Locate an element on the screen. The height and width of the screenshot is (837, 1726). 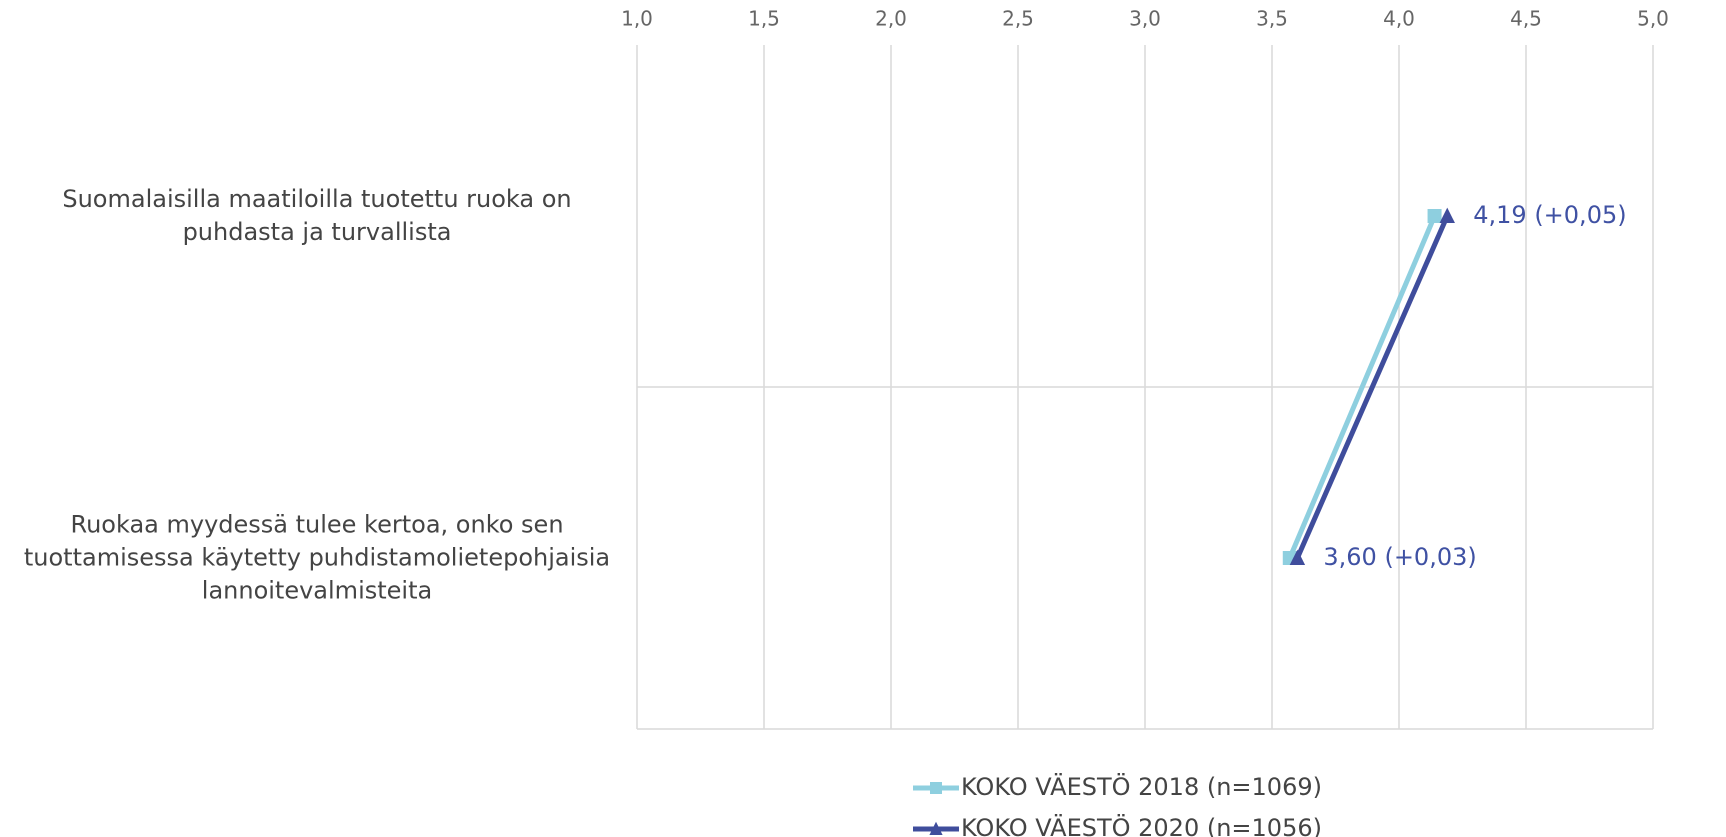
x-tick-label: 3,0 is located at coordinates (1145, 19).